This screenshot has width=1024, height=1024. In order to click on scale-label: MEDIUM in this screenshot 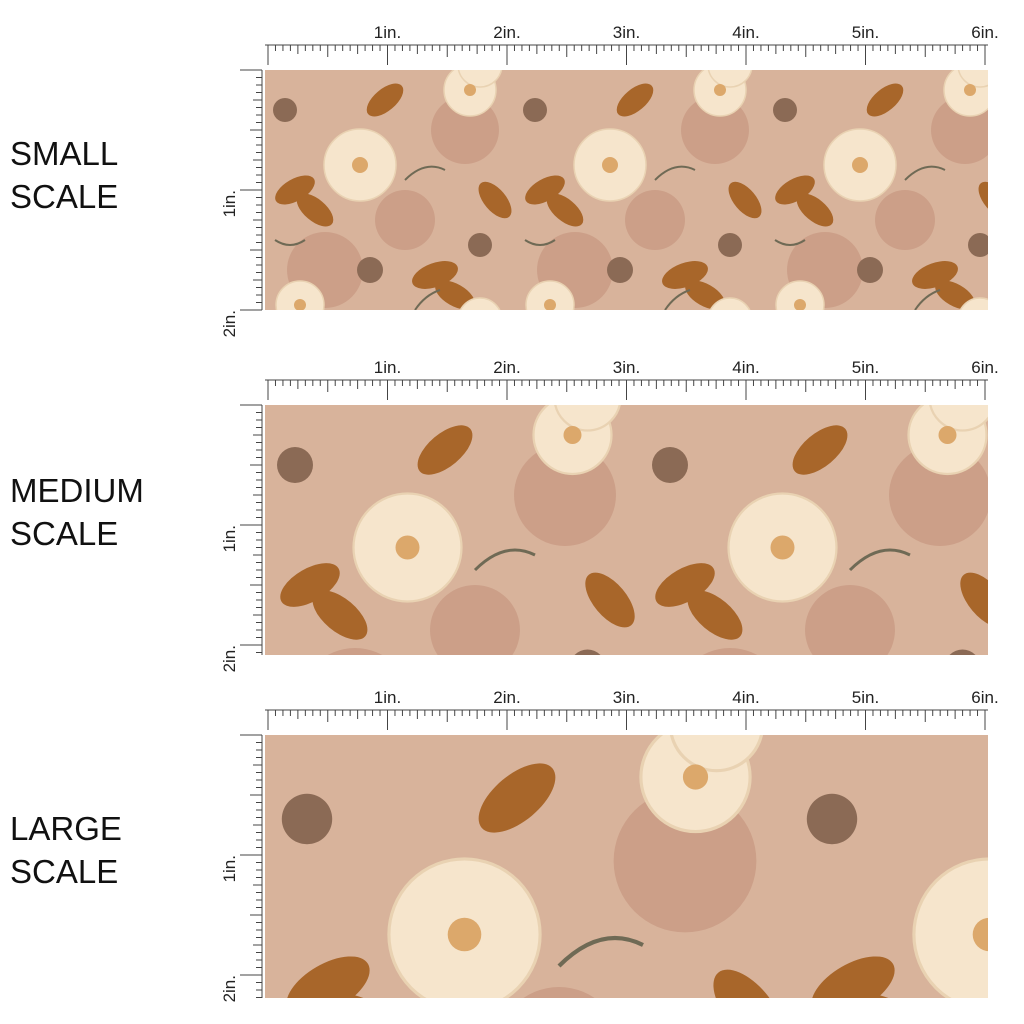, I will do `click(77, 490)`.